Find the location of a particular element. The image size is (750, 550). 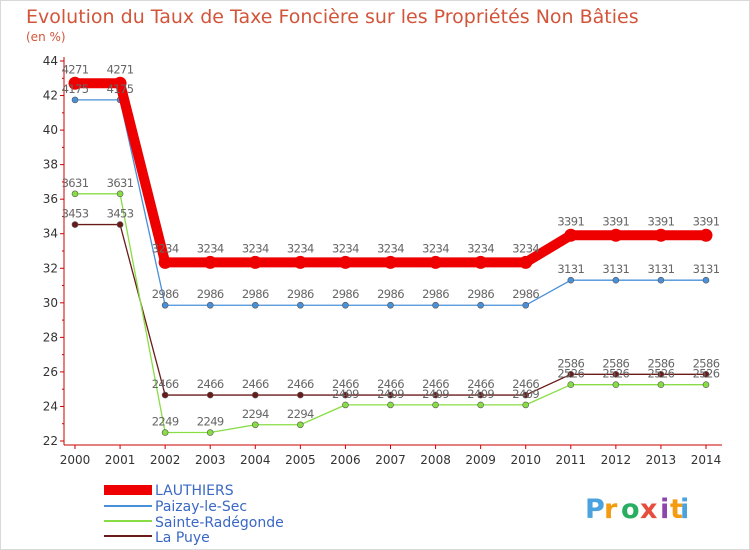

y-tick-label: 44 is located at coordinates (50, 61).